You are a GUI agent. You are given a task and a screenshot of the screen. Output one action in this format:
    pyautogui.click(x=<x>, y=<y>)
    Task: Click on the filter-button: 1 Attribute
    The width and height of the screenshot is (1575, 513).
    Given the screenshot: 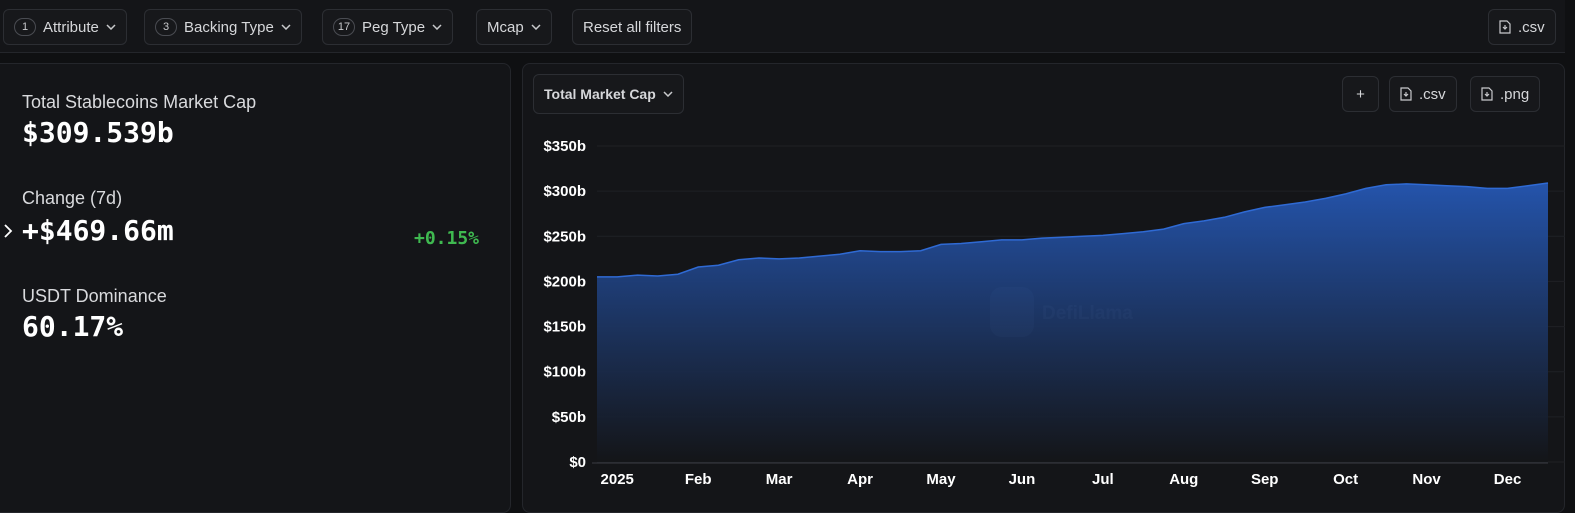 What is the action you would take?
    pyautogui.click(x=65, y=27)
    